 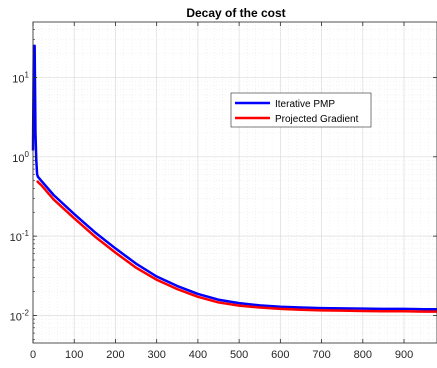 What do you see at coordinates (363, 355) in the screenshot?
I see `x-tick-label: 800` at bounding box center [363, 355].